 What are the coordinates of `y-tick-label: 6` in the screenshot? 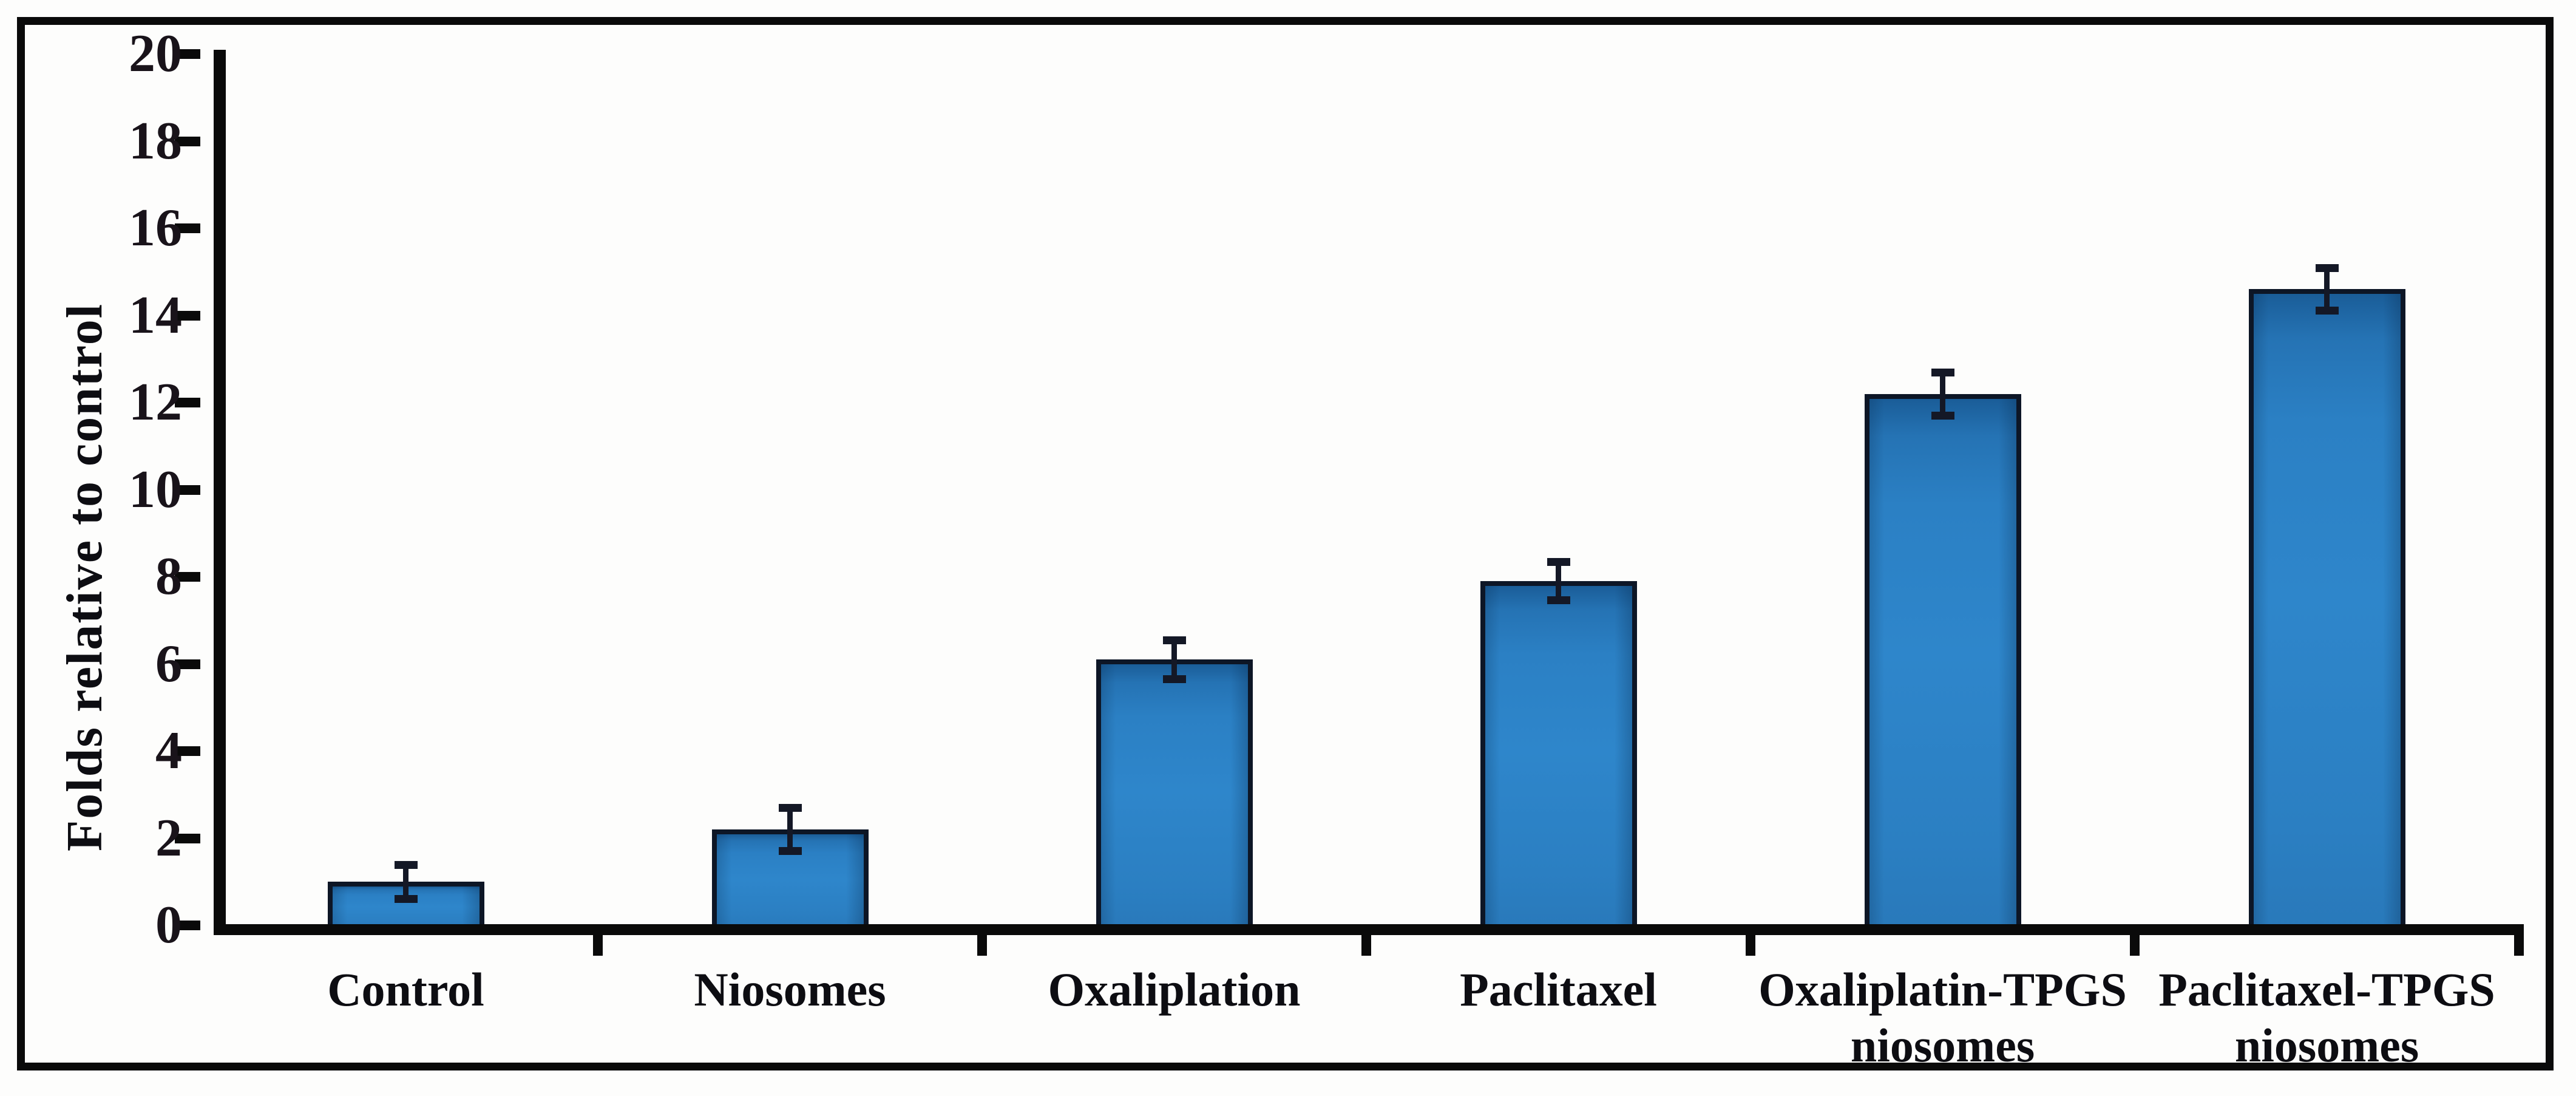 It's located at (168, 663).